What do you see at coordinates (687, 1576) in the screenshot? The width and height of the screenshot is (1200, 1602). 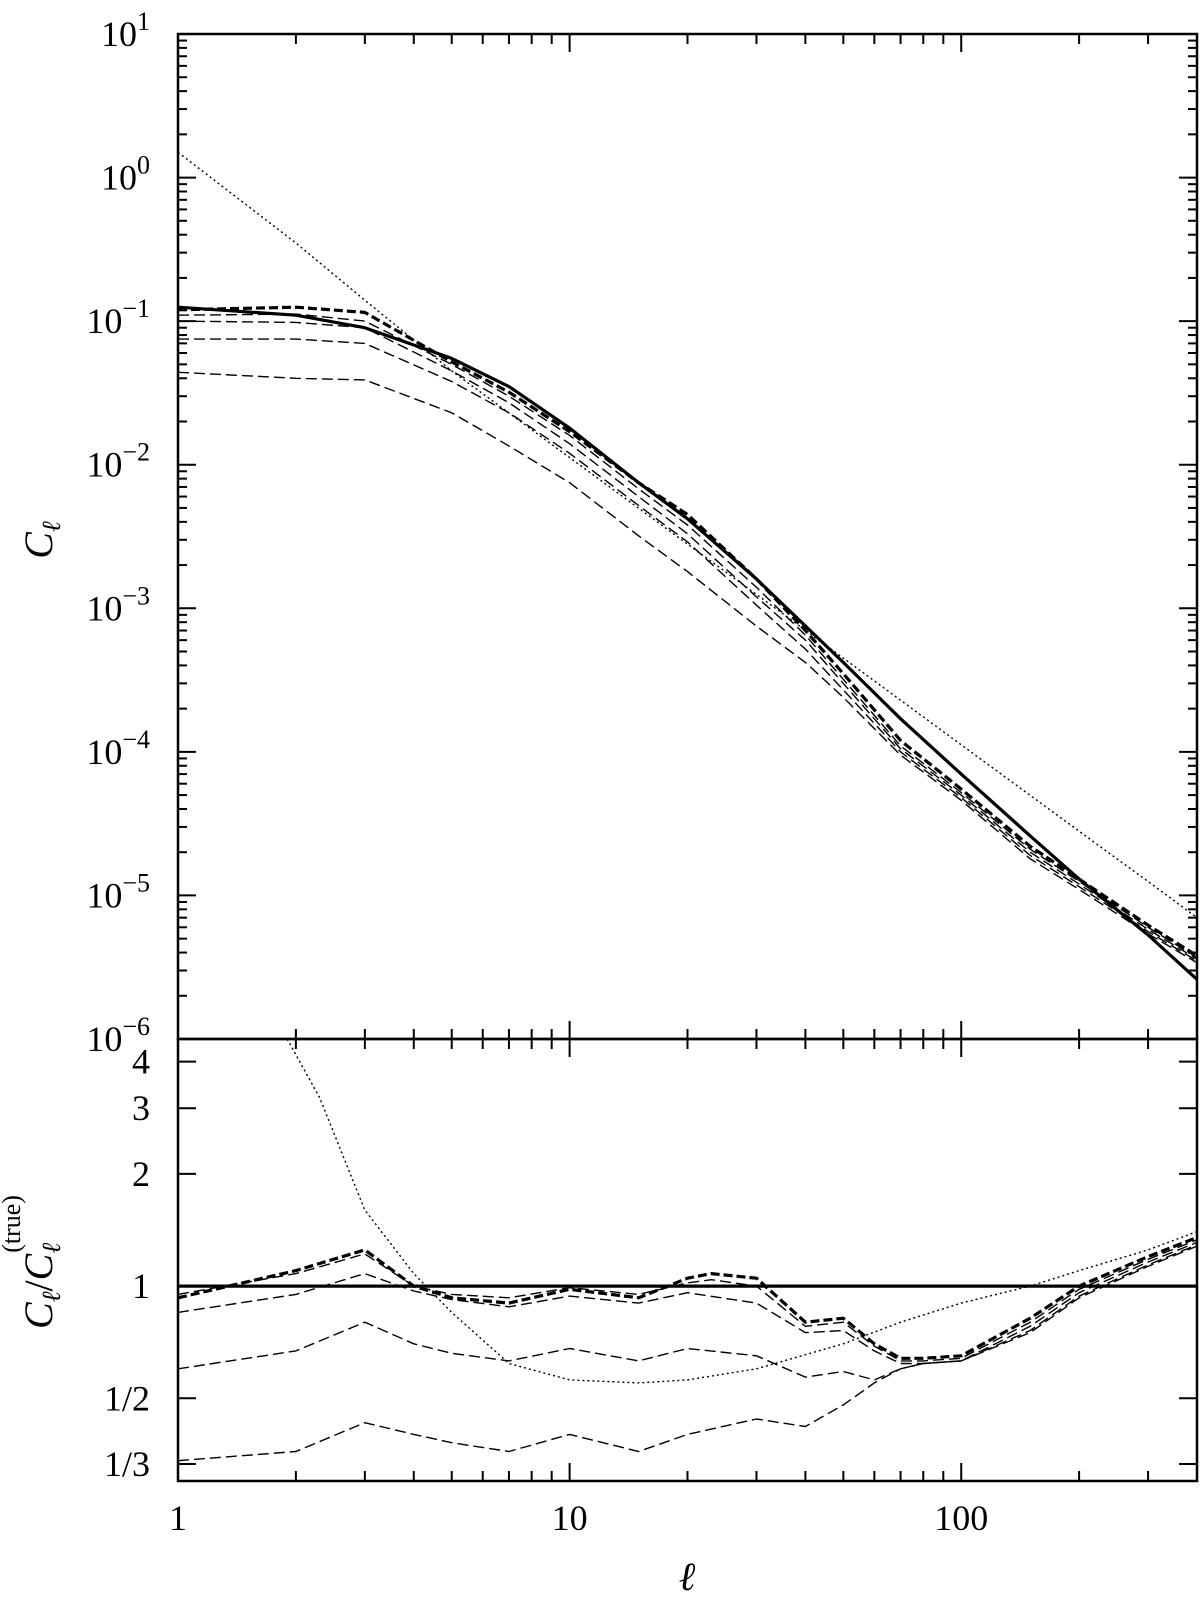 I see `x-axis-label: ℓ` at bounding box center [687, 1576].